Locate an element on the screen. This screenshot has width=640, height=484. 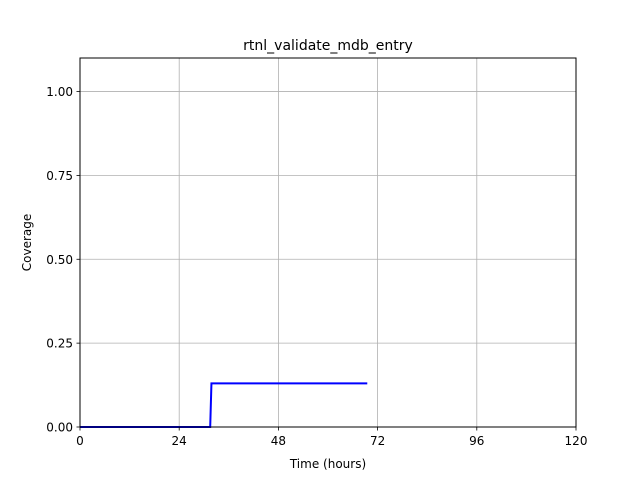
x-tick-label: 120 is located at coordinates (576, 441).